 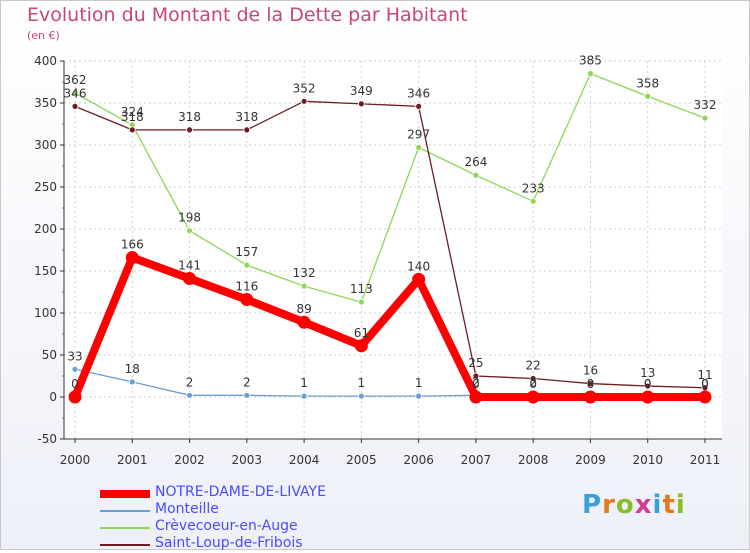 I want to click on data-label: 264, so click(x=475, y=162).